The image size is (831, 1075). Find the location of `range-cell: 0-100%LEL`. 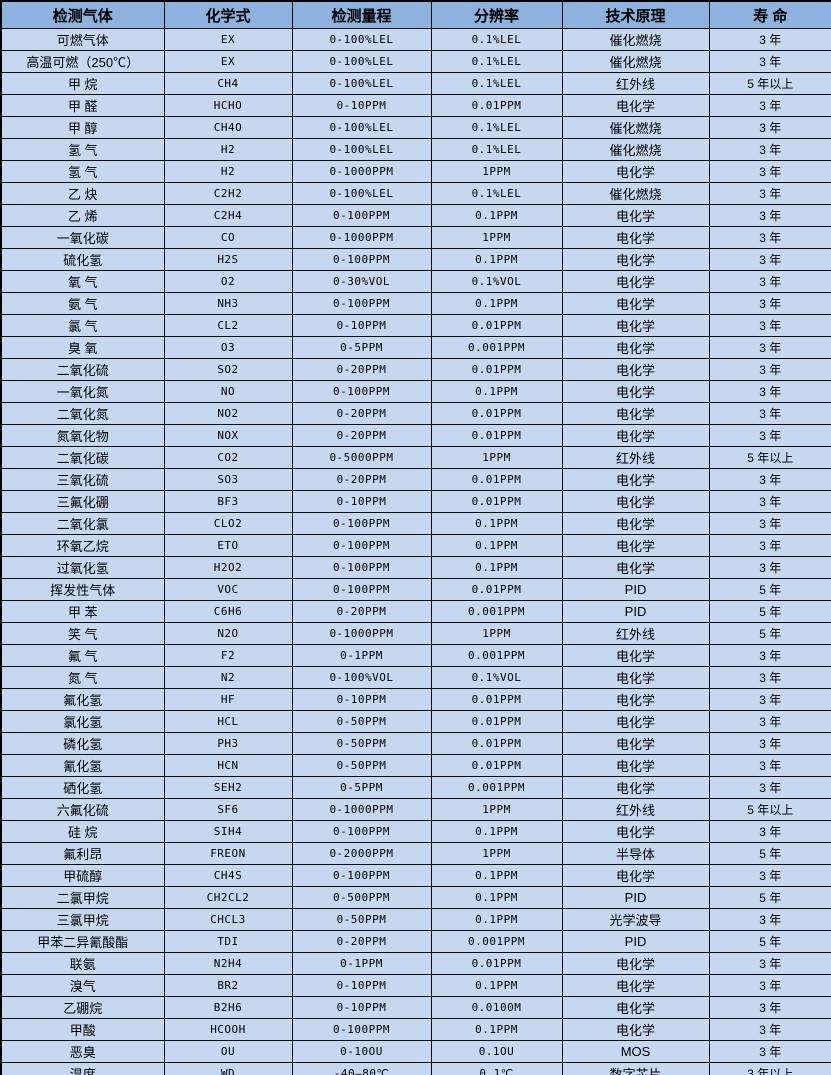

range-cell: 0-100%LEL is located at coordinates (361, 83).